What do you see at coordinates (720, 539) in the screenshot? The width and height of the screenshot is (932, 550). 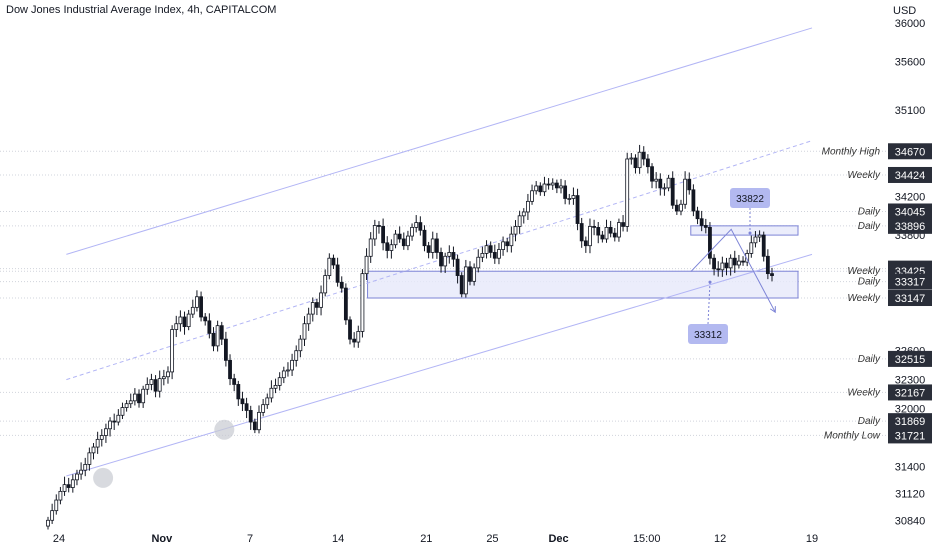 I see `x-tick-label: 12` at bounding box center [720, 539].